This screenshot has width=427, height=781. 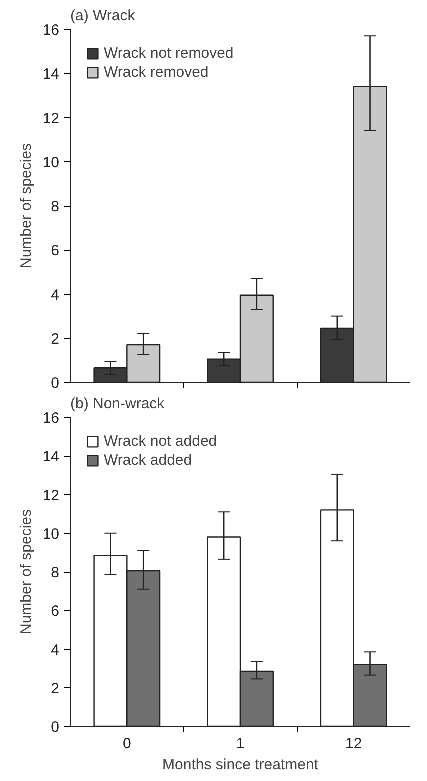 I want to click on x-tick-label: 1, so click(x=240, y=744).